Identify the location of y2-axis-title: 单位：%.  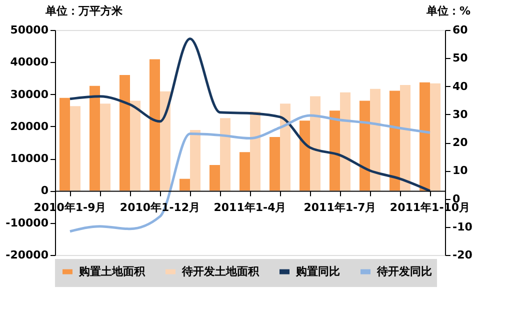
(447, 11).